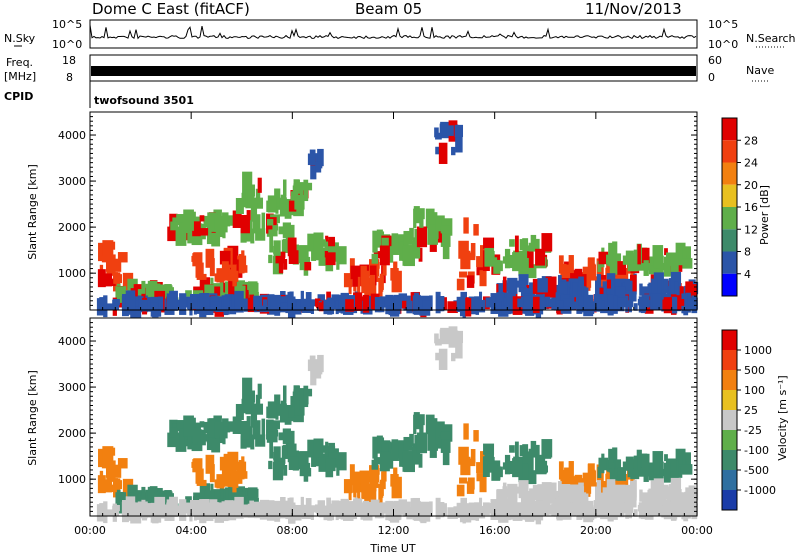 The image size is (800, 554). Describe the element at coordinates (20, 38) in the screenshot. I see `nsky-label: N.Sky` at that location.